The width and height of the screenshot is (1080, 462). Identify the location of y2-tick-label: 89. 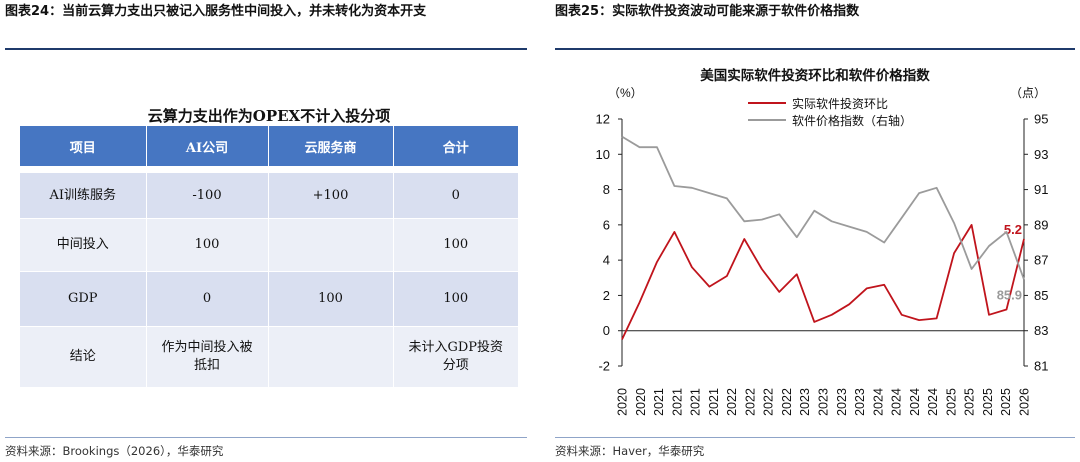
(1041, 224).